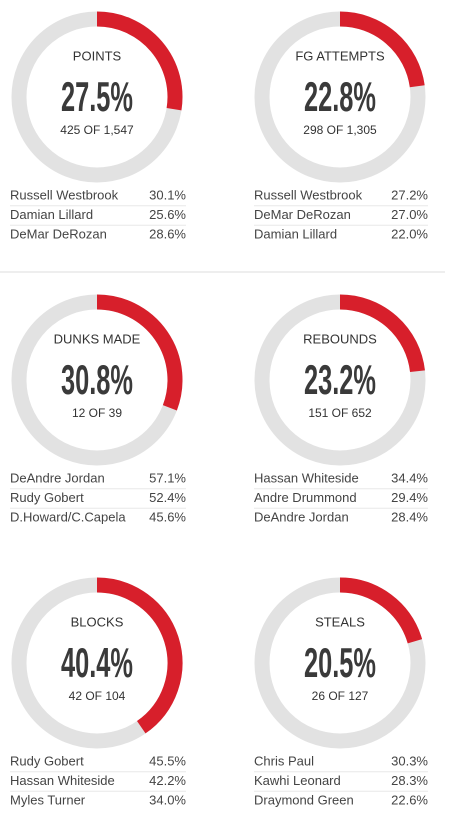 This screenshot has width=450, height=833. I want to click on donut-subtitle: 42 OF 104, so click(97, 696).